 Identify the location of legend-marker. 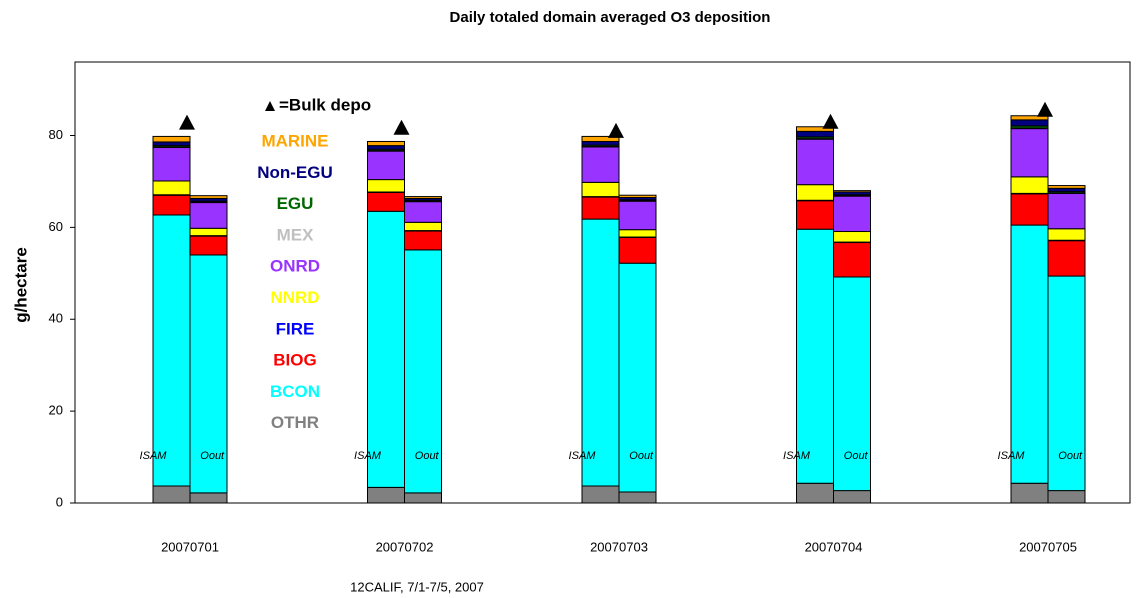
(270, 106).